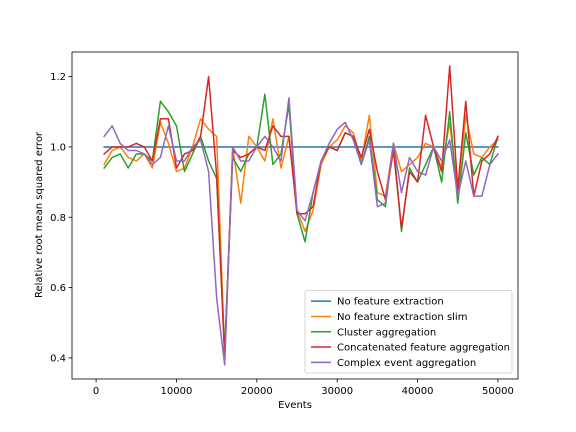  I want to click on y-tick-label: 0.8, so click(58, 218).